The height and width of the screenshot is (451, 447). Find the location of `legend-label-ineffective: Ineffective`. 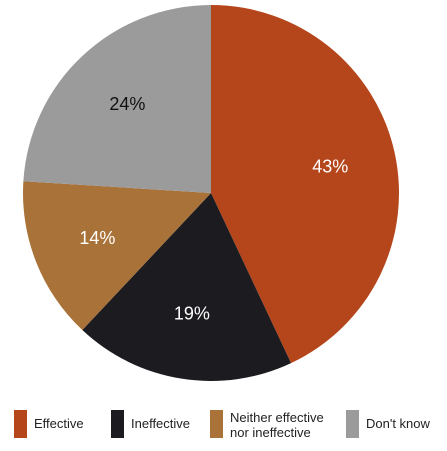

legend-label-ineffective: Ineffective is located at coordinates (161, 423).